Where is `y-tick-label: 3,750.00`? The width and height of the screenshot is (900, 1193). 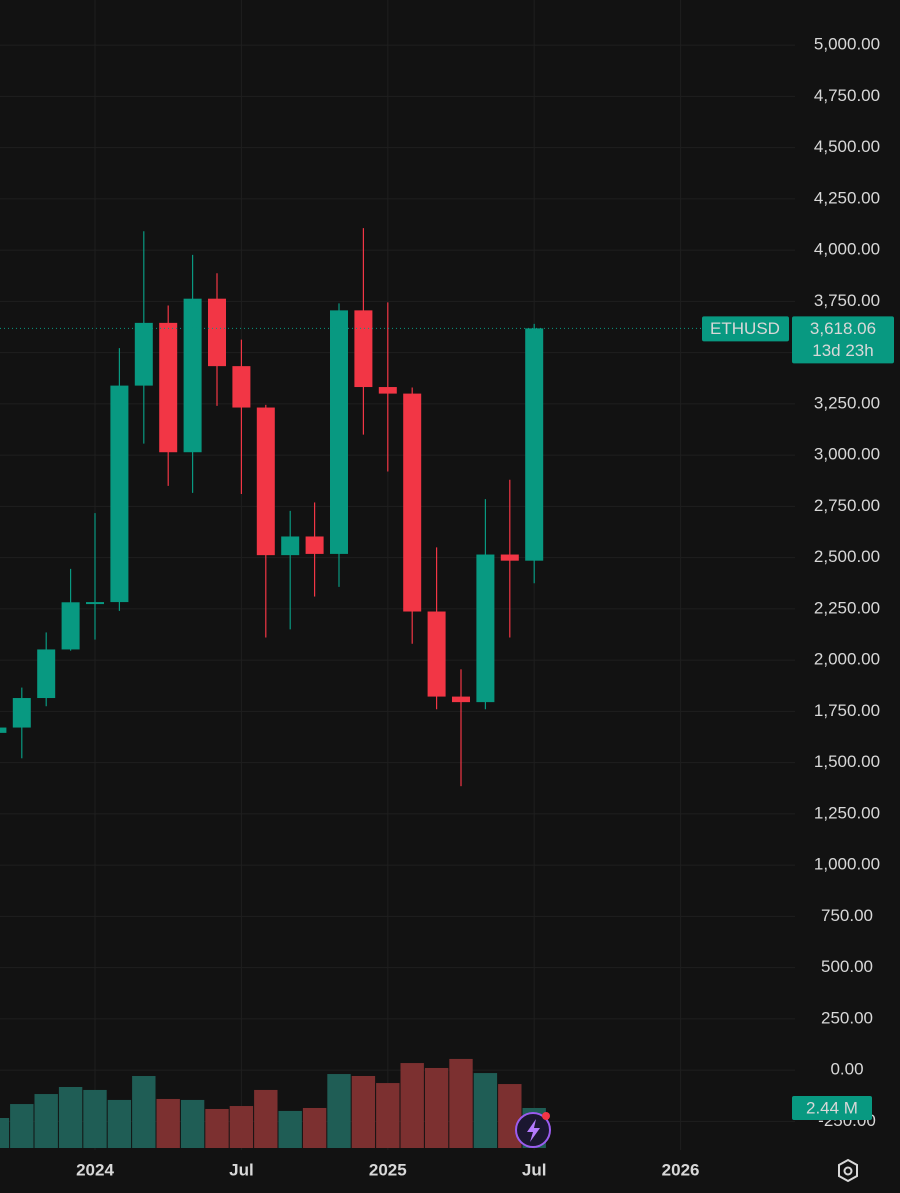 y-tick-label: 3,750.00 is located at coordinates (847, 300).